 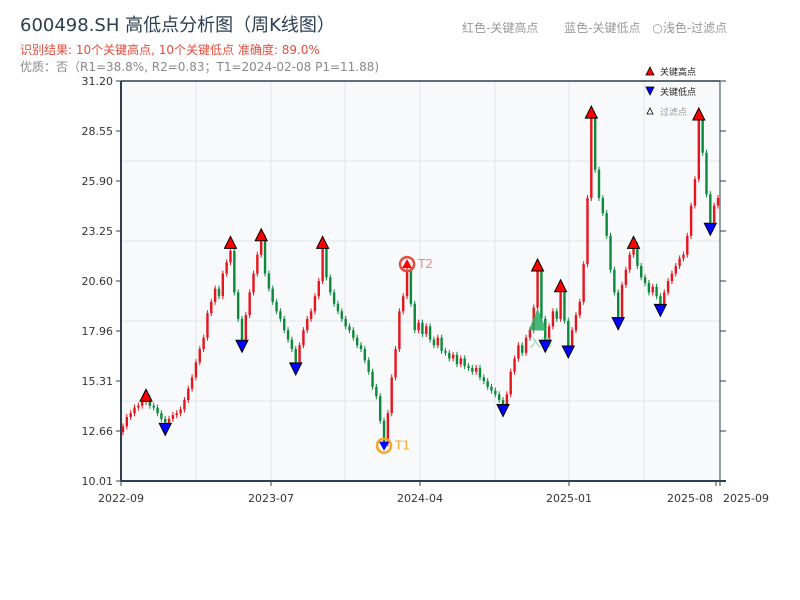 I want to click on legend-high-icon, so click(x=650, y=71).